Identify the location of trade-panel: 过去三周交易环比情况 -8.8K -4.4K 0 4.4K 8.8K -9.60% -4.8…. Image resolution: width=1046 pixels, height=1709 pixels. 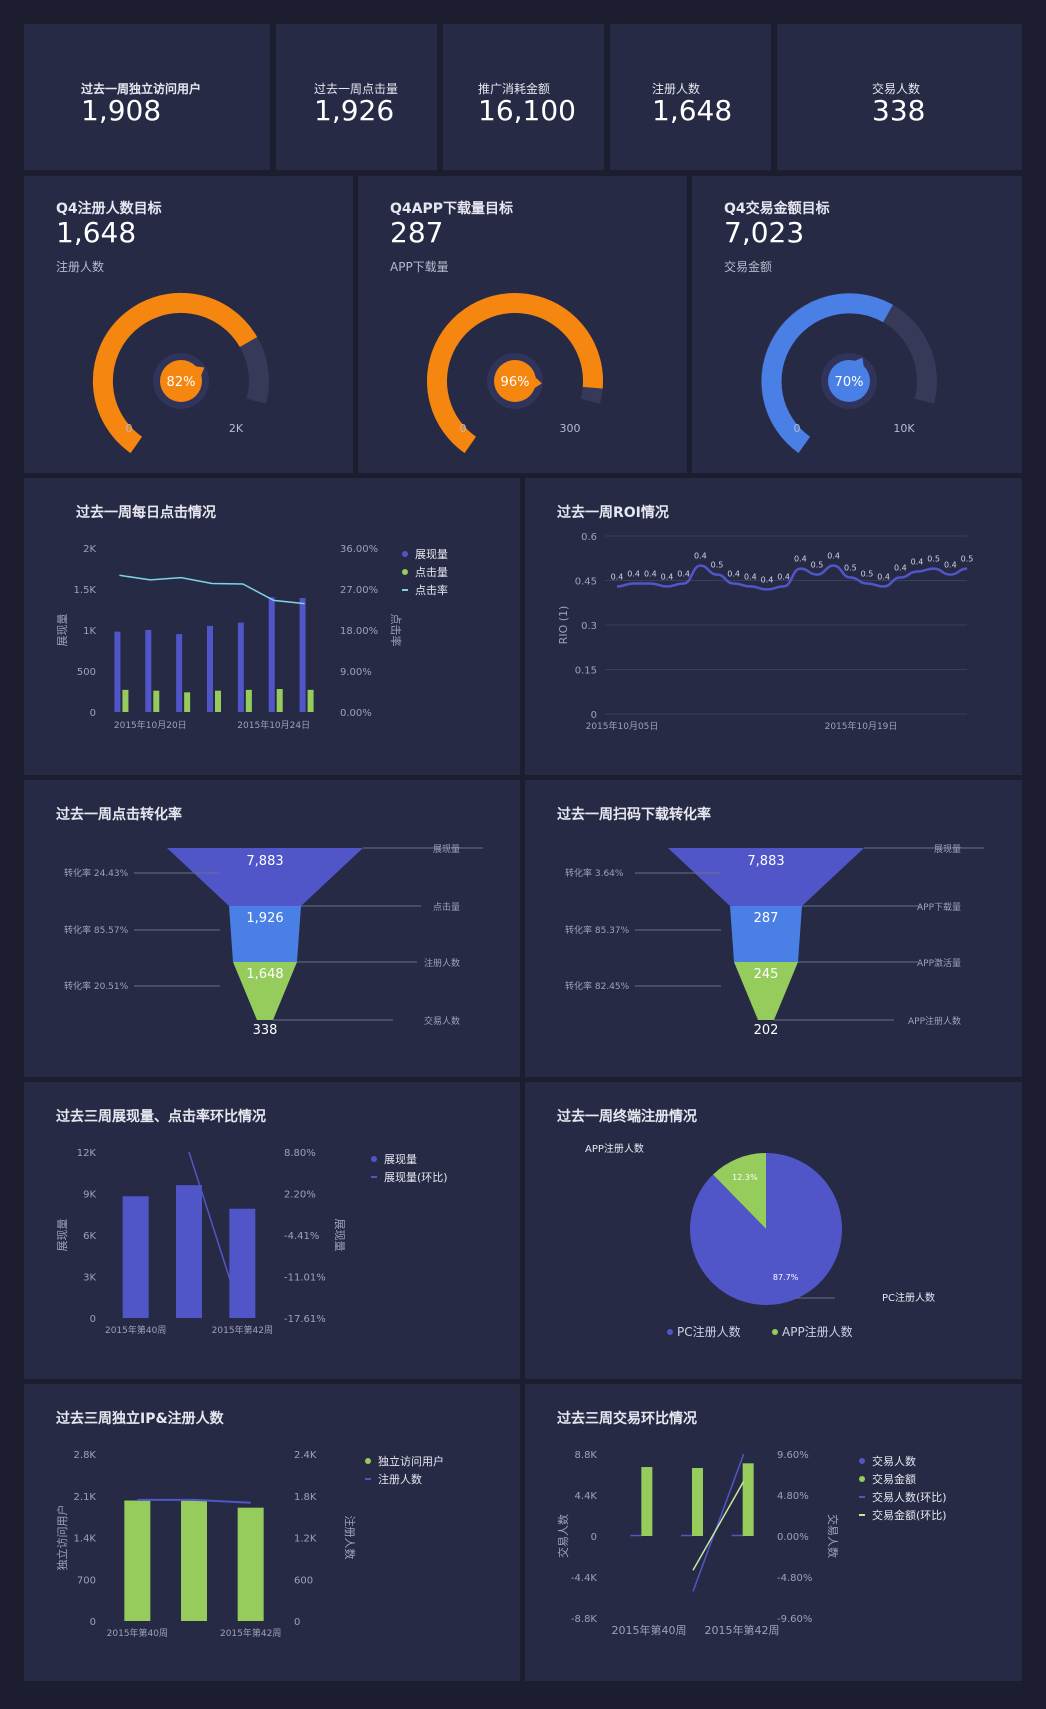
(773, 1532).